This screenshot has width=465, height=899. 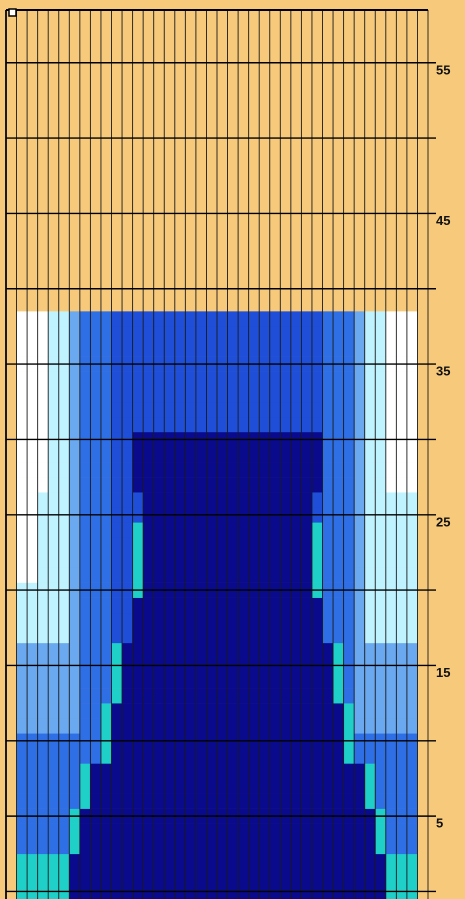 What do you see at coordinates (443, 69) in the screenshot?
I see `scale-label: 55` at bounding box center [443, 69].